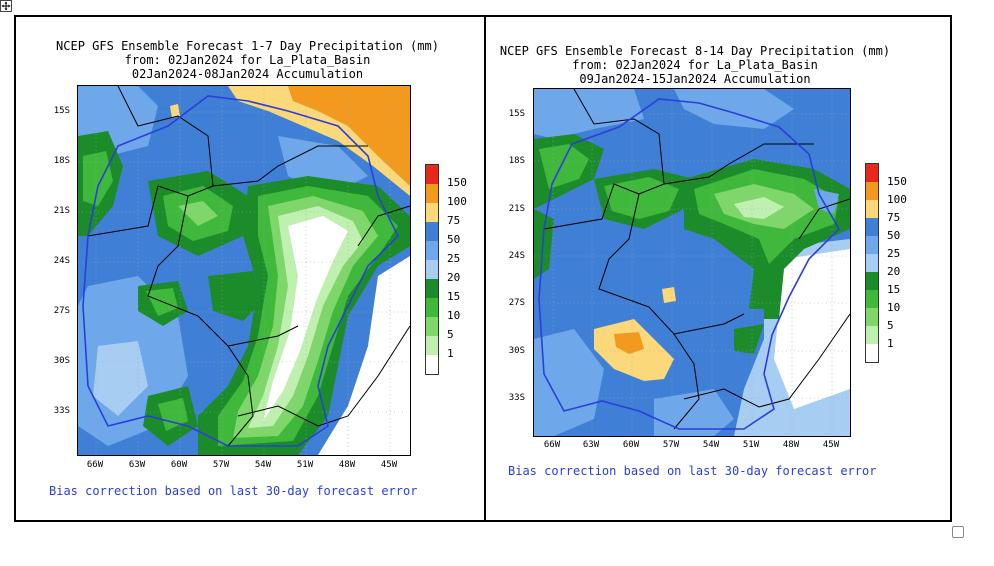  What do you see at coordinates (137, 465) in the screenshot?
I see `left-lon-label: 63W` at bounding box center [137, 465].